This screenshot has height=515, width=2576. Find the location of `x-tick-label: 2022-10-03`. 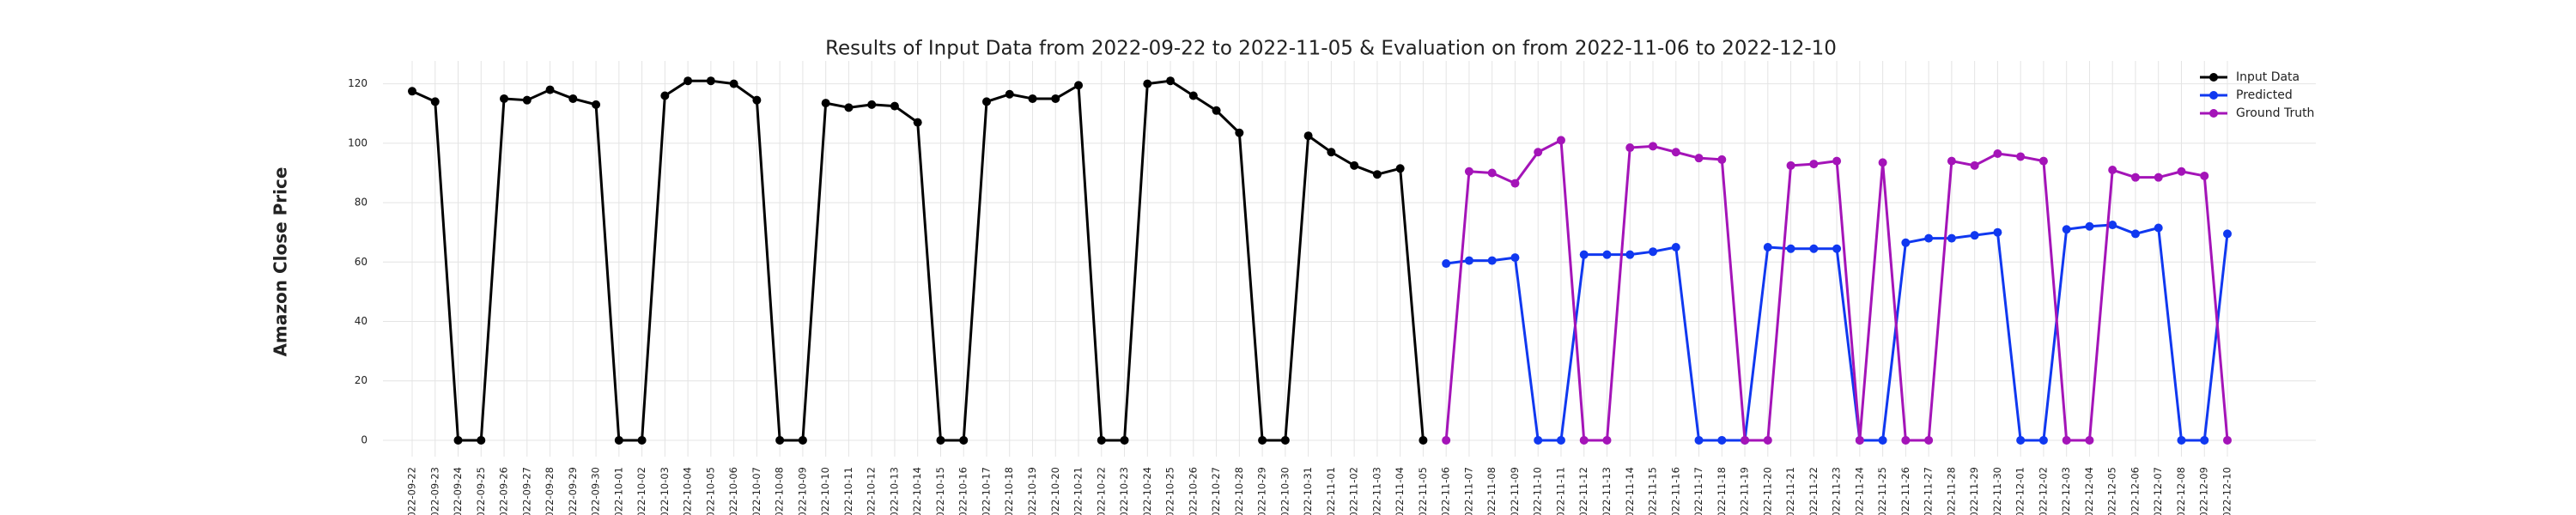

x-tick-label: 2022-10-03 is located at coordinates (665, 491).